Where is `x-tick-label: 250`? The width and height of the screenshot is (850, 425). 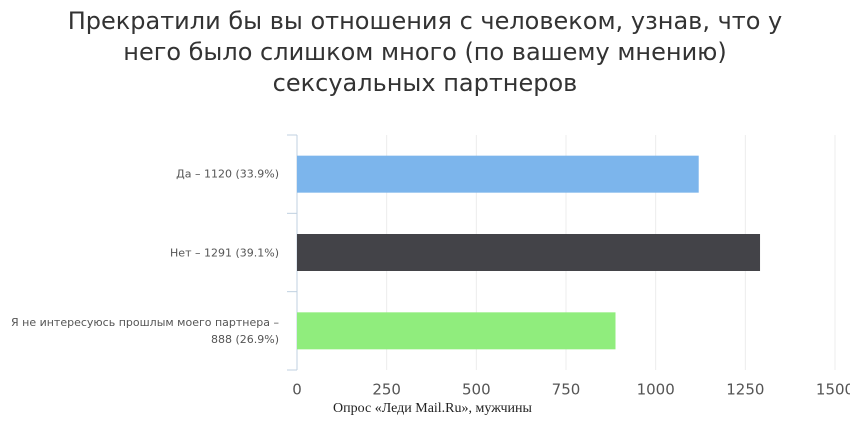 x-tick-label: 250 is located at coordinates (386, 390).